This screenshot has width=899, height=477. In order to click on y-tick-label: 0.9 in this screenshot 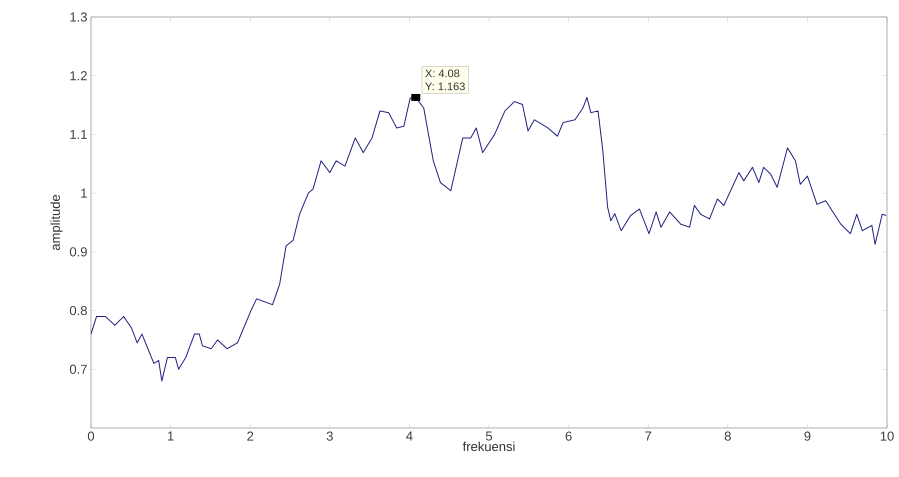, I will do `click(78, 251)`.